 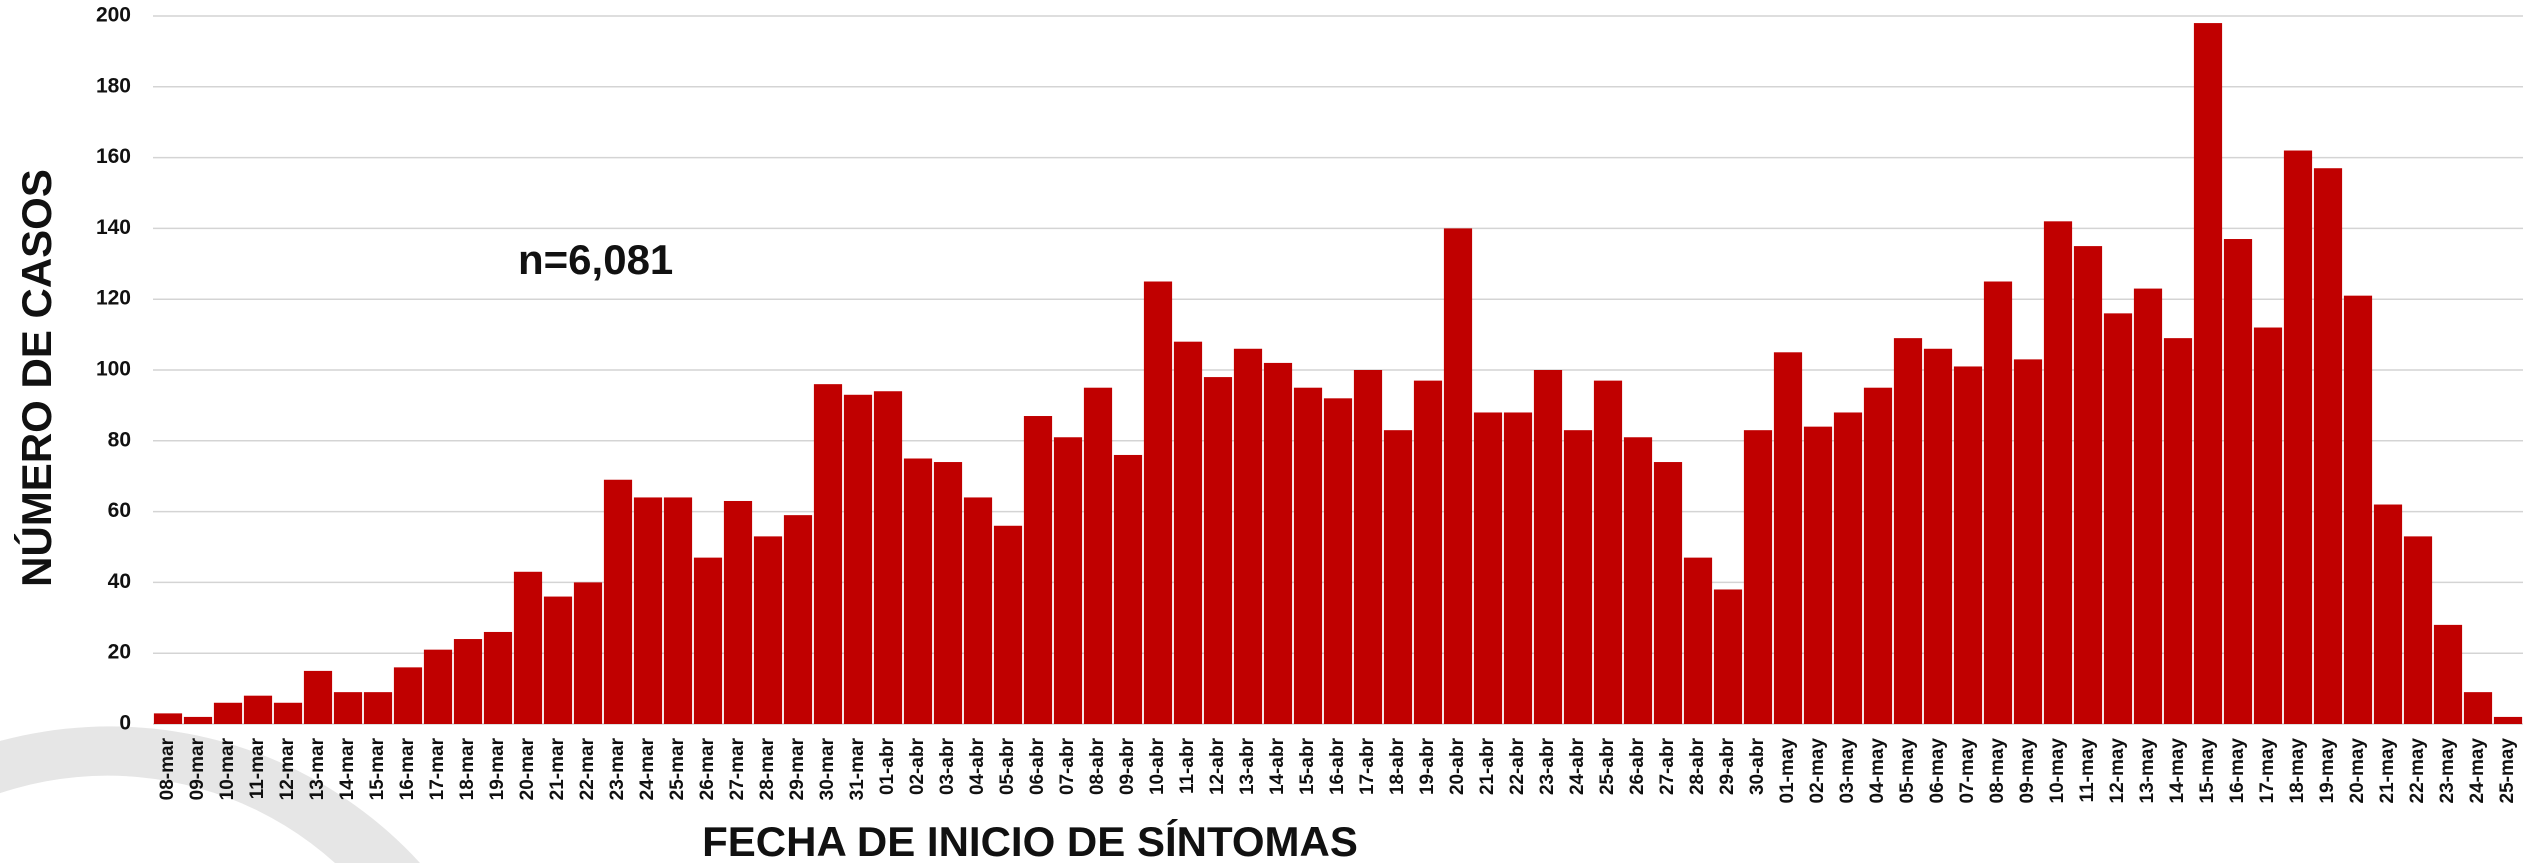 What do you see at coordinates (827, 768) in the screenshot?
I see `x-tick-label: 30-mar` at bounding box center [827, 768].